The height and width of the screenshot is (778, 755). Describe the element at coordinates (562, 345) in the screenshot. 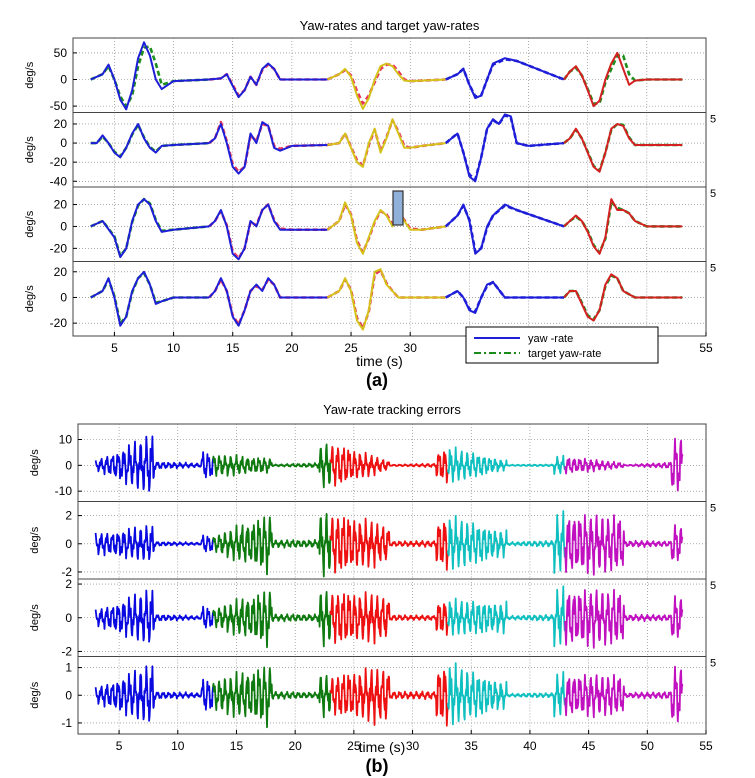

I see `legend-box` at that location.